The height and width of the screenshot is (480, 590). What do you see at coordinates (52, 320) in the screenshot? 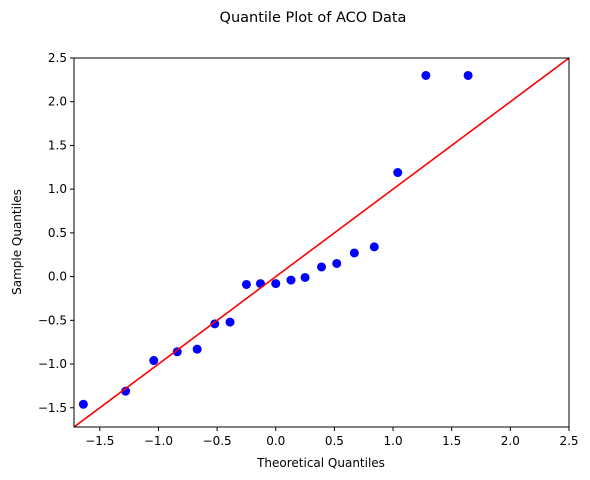
I see `y-tick-label: −0.5` at bounding box center [52, 320].